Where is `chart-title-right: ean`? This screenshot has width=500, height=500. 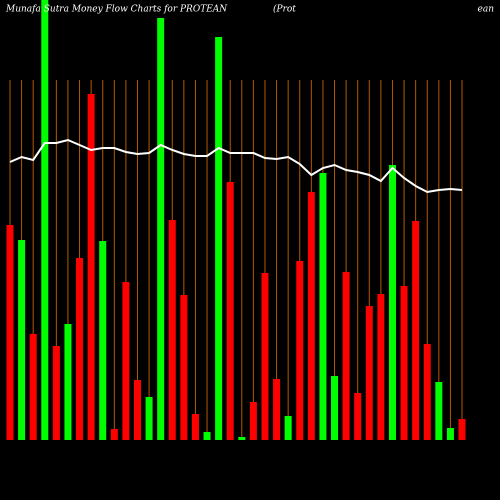
chart-title-right: ean is located at coordinates (486, 10).